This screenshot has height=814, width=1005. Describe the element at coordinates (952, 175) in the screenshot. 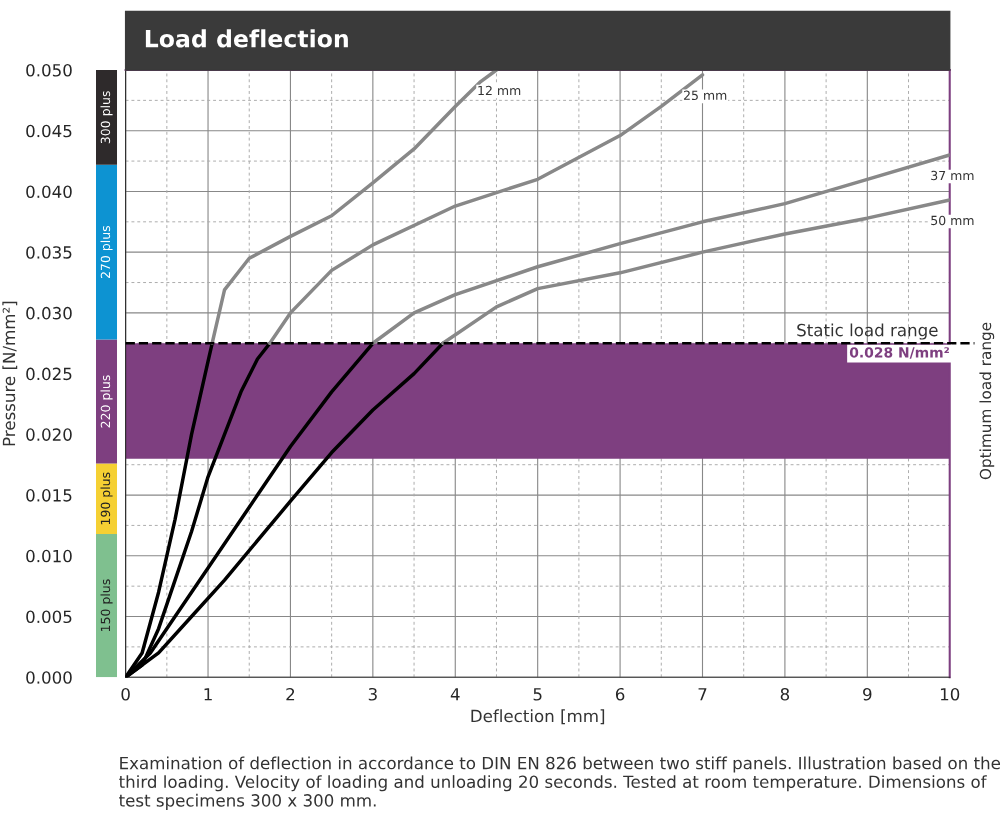

I see `series-label: 37 mm` at that location.